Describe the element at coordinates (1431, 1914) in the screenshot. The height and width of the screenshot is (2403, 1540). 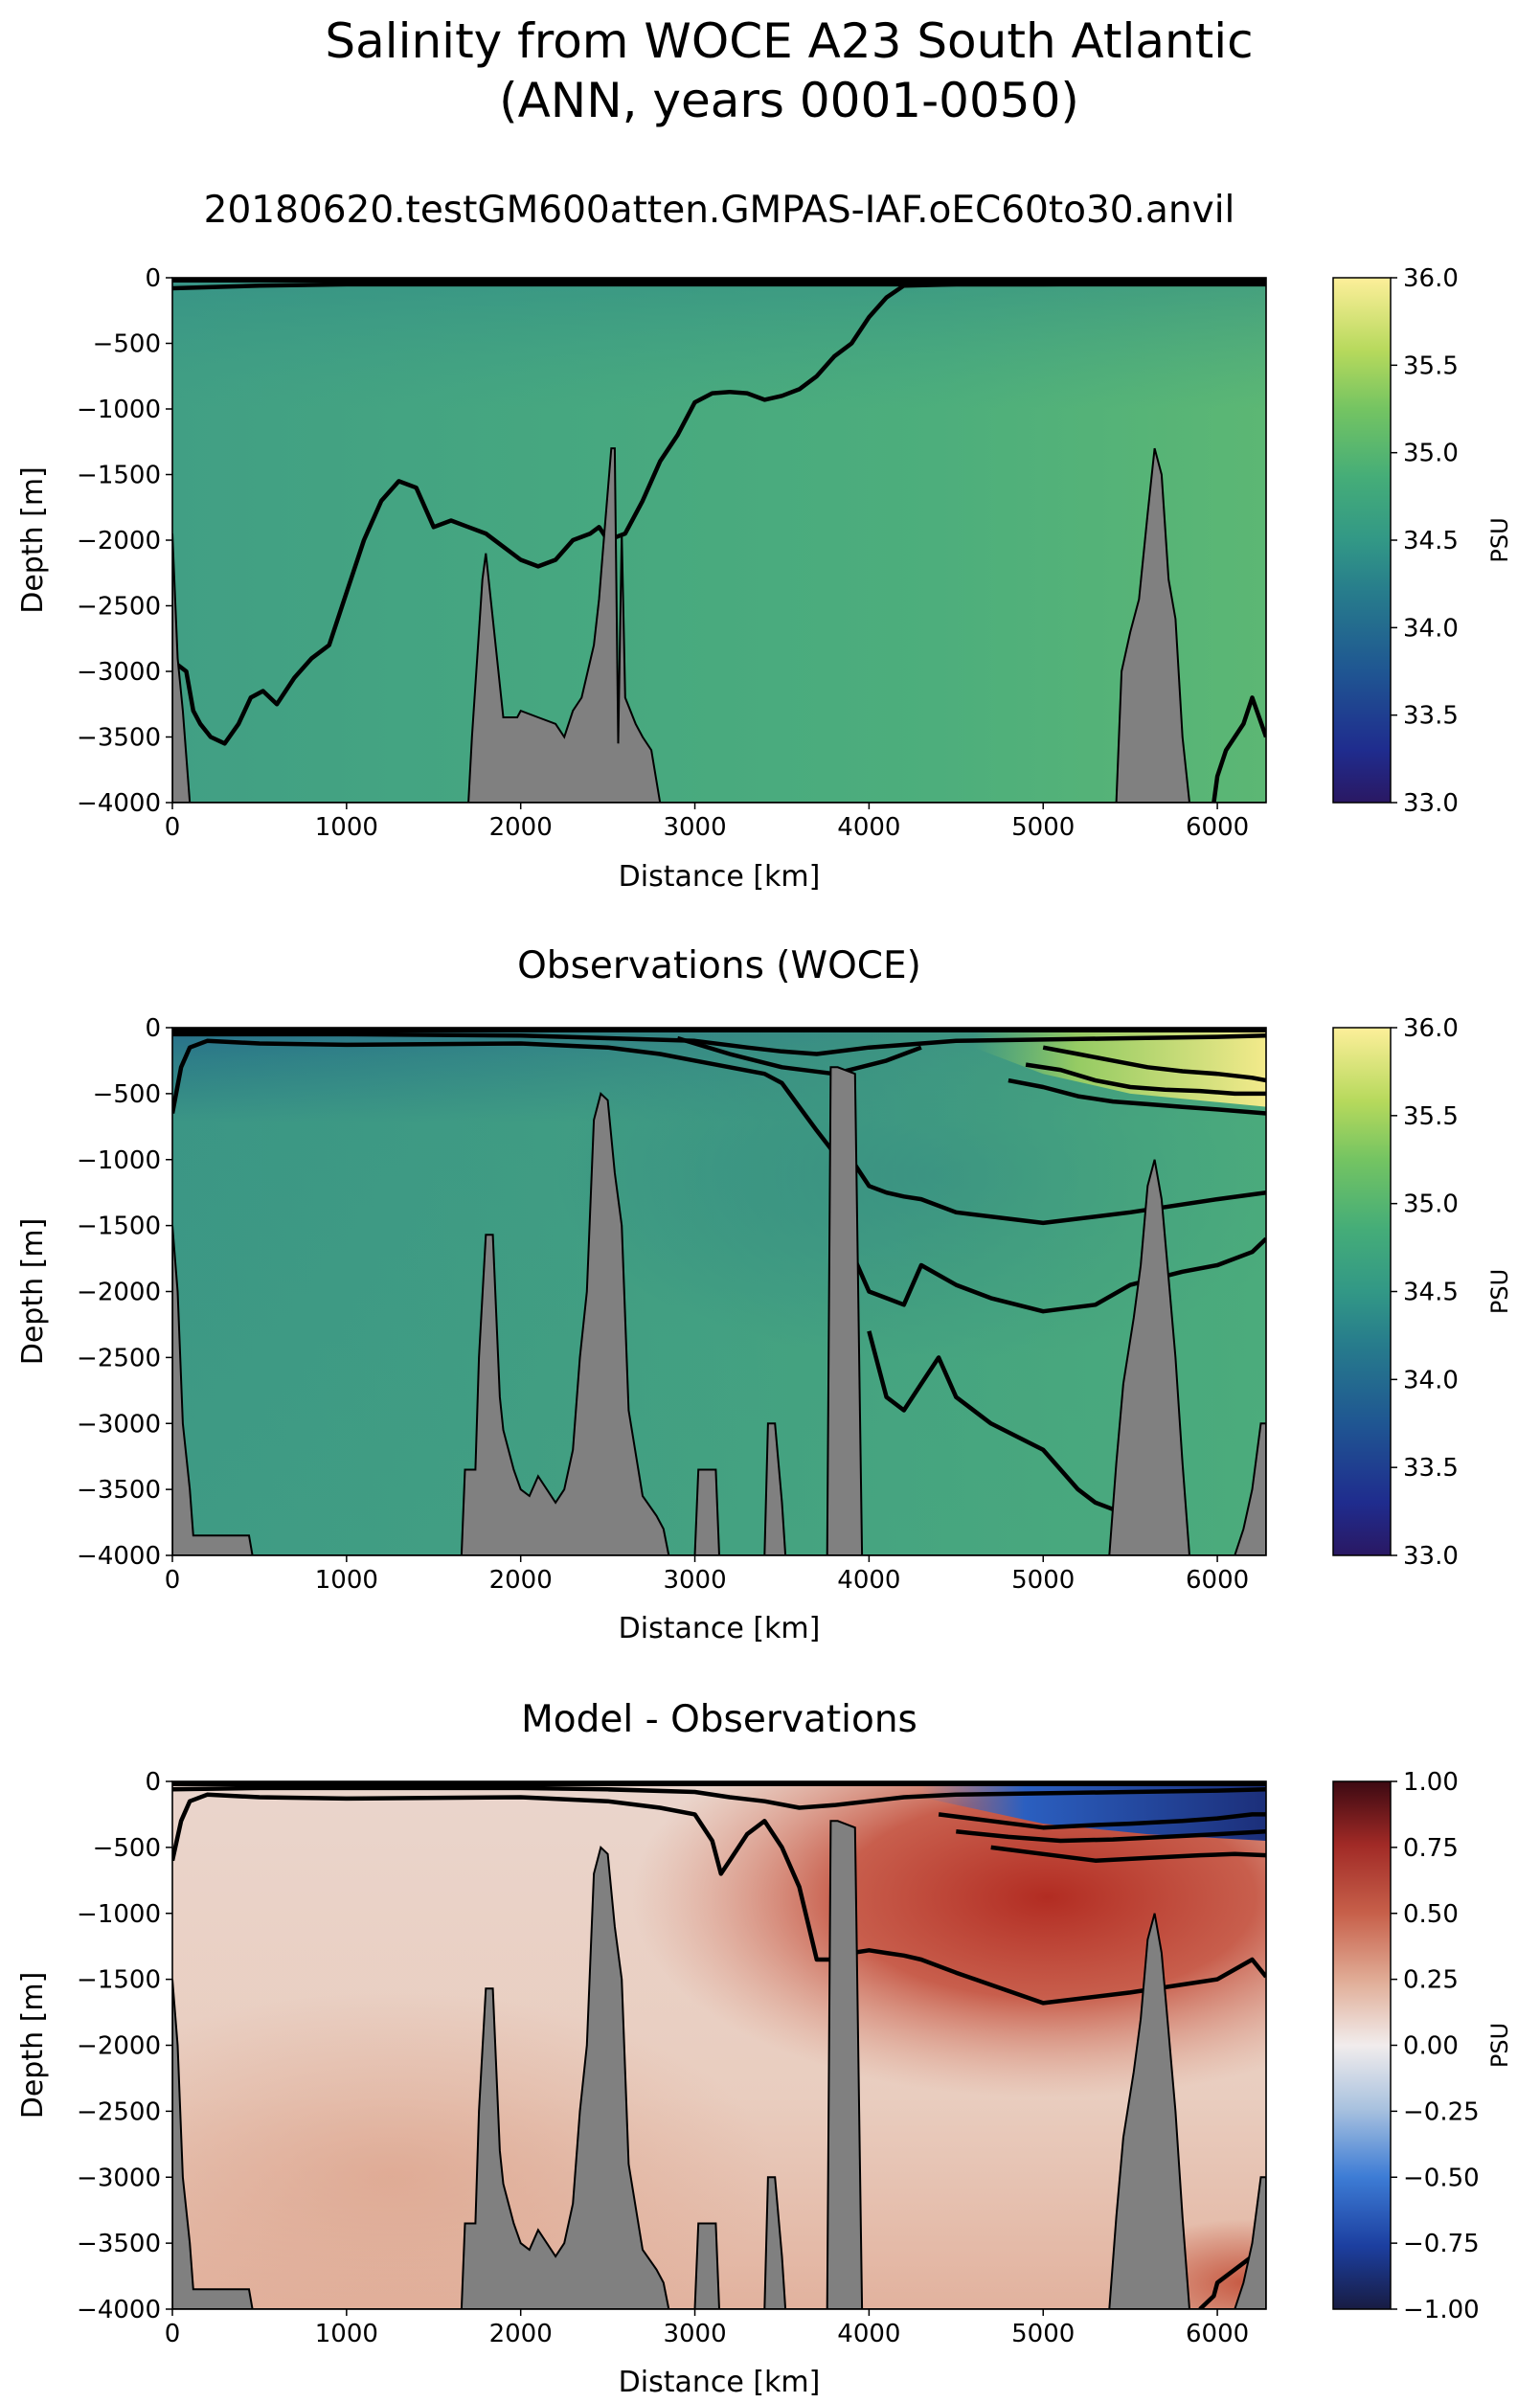
I see `colorbar-tick-label: 0.50` at that location.